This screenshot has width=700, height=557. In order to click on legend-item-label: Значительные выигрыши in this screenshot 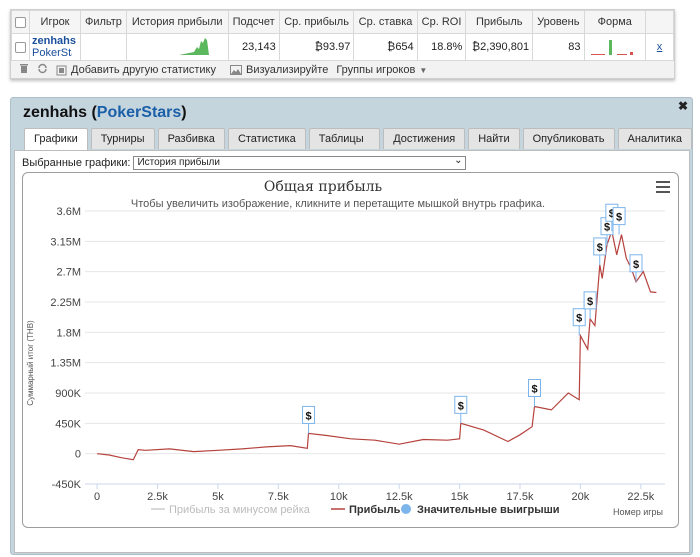, I will do `click(488, 510)`.